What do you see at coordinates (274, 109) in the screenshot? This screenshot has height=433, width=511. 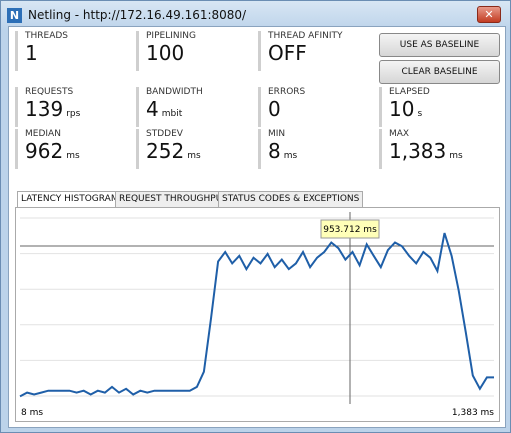 I see `stat-number: 0` at bounding box center [274, 109].